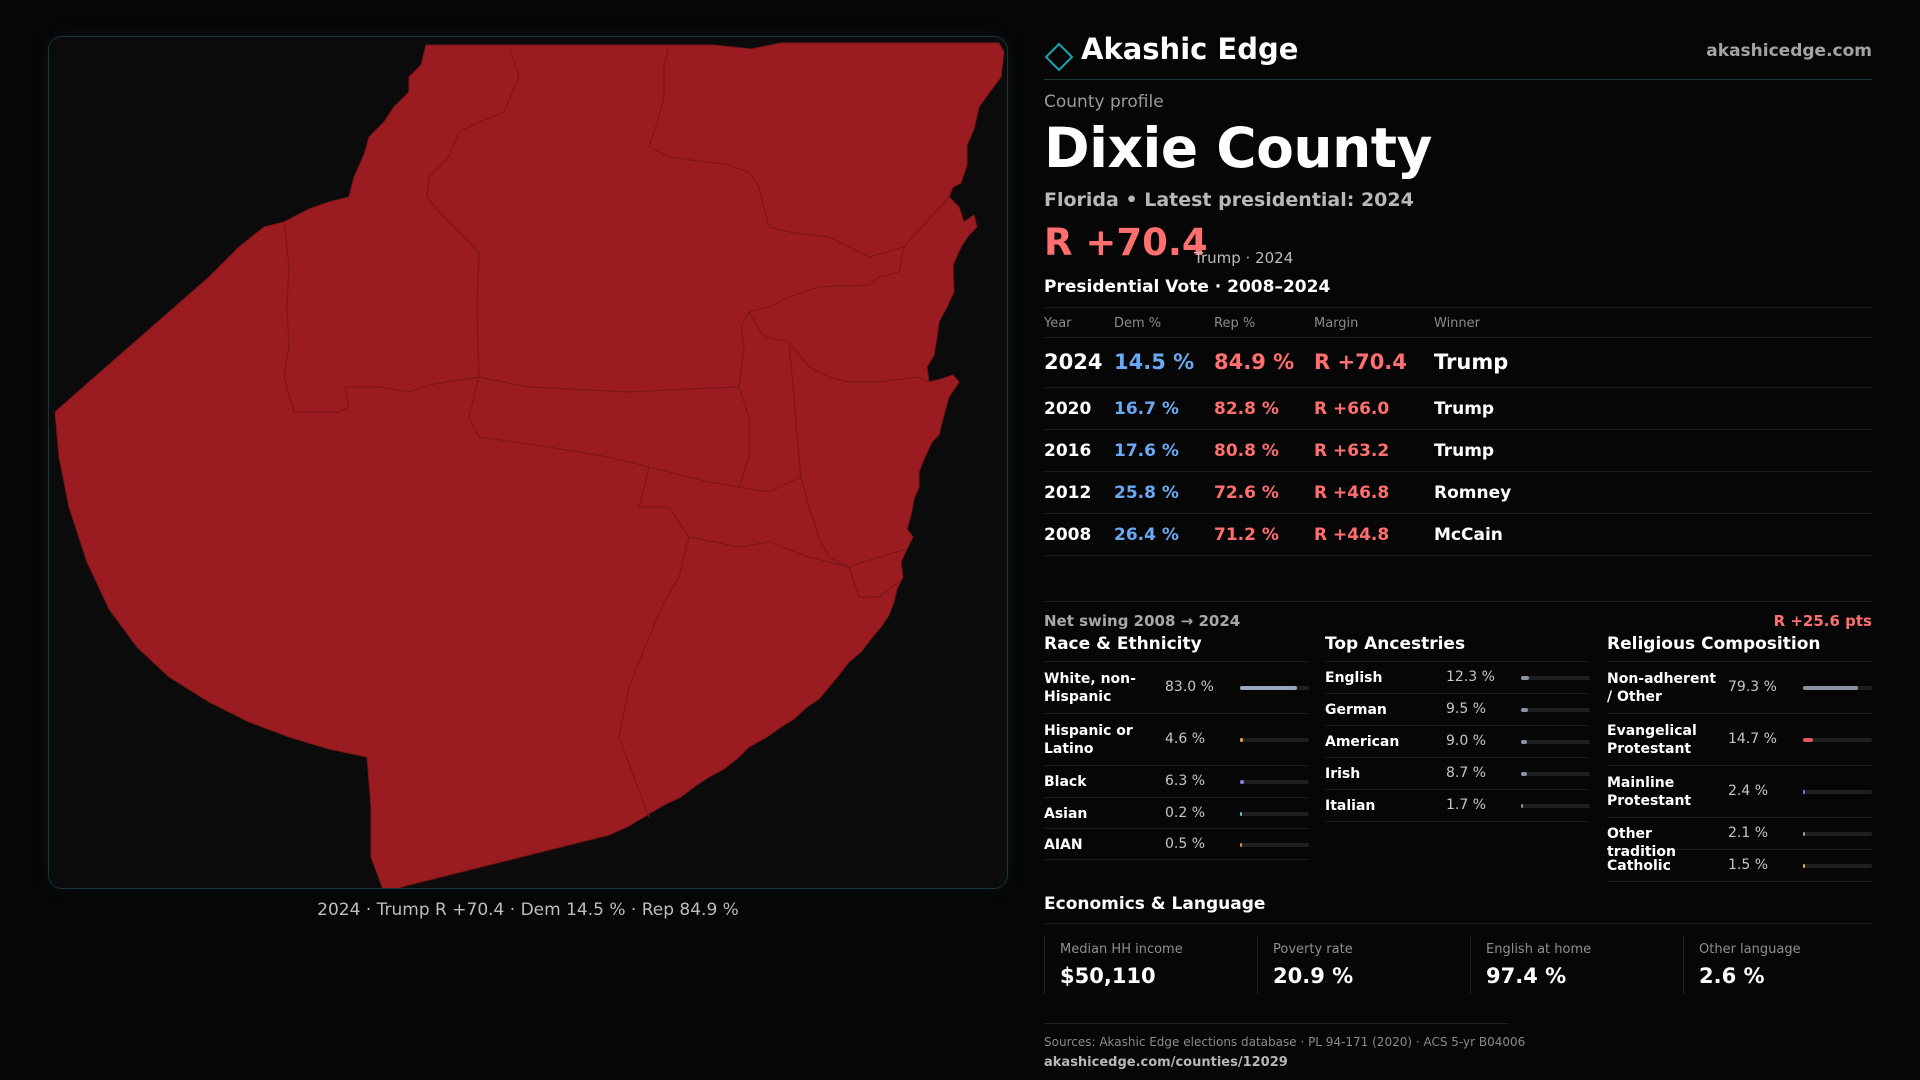 The width and height of the screenshot is (1920, 1080). Describe the element at coordinates (1190, 49) in the screenshot. I see `brand-name: Akashic Edge` at that location.